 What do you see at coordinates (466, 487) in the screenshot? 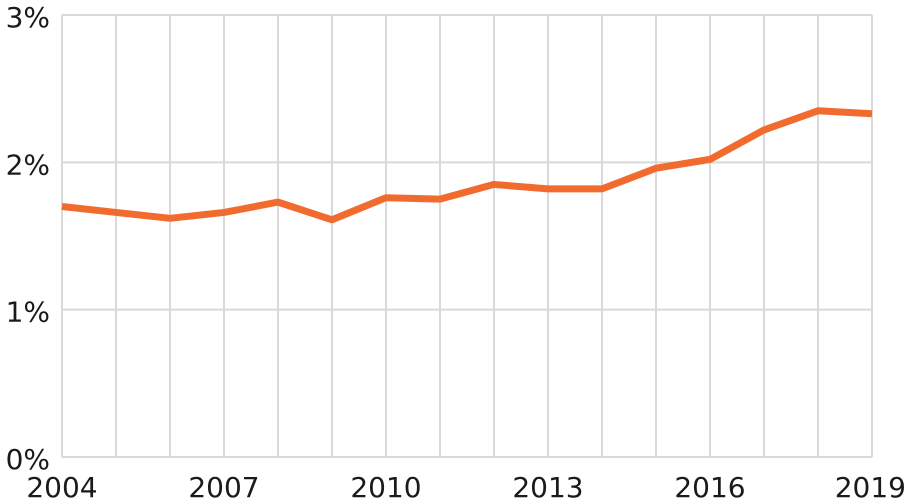
I see `x-axis-ticks: 2004 2007 2010 2013 2016 2019` at bounding box center [466, 487].